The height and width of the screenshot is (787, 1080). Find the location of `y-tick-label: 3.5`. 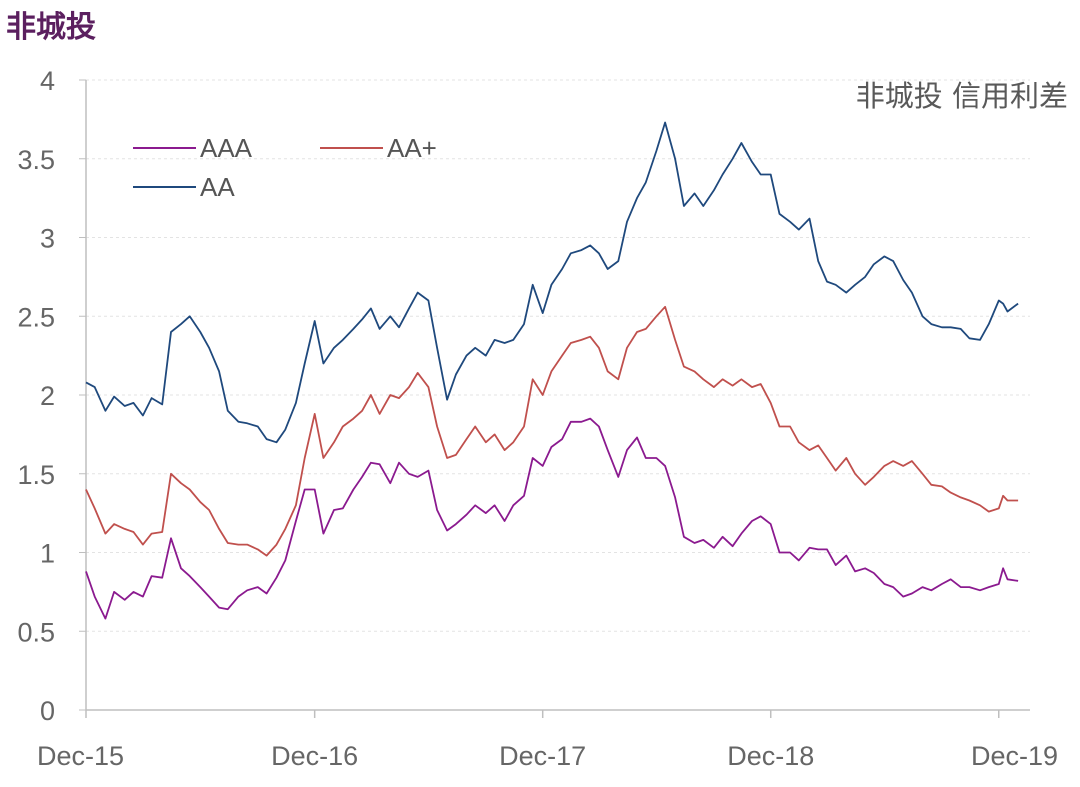

y-tick-label: 3.5 is located at coordinates (36, 160).